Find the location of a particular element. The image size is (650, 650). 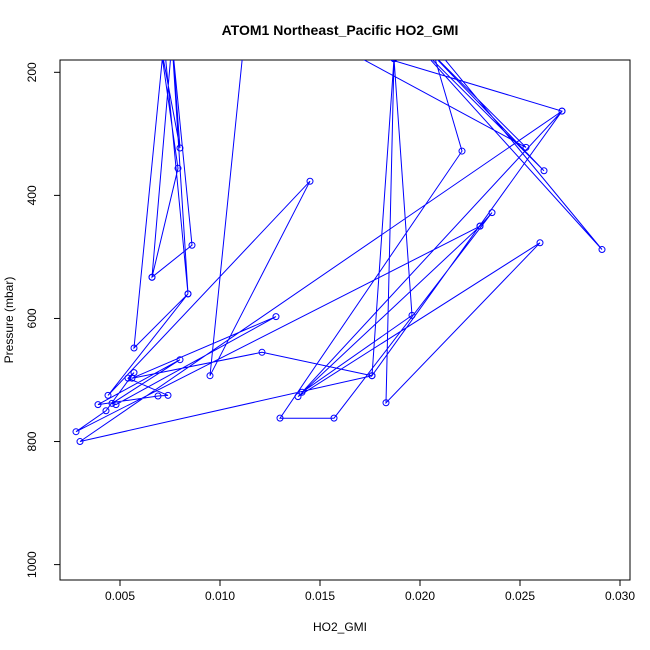

x-tick-label: 0.005 is located at coordinates (120, 596).